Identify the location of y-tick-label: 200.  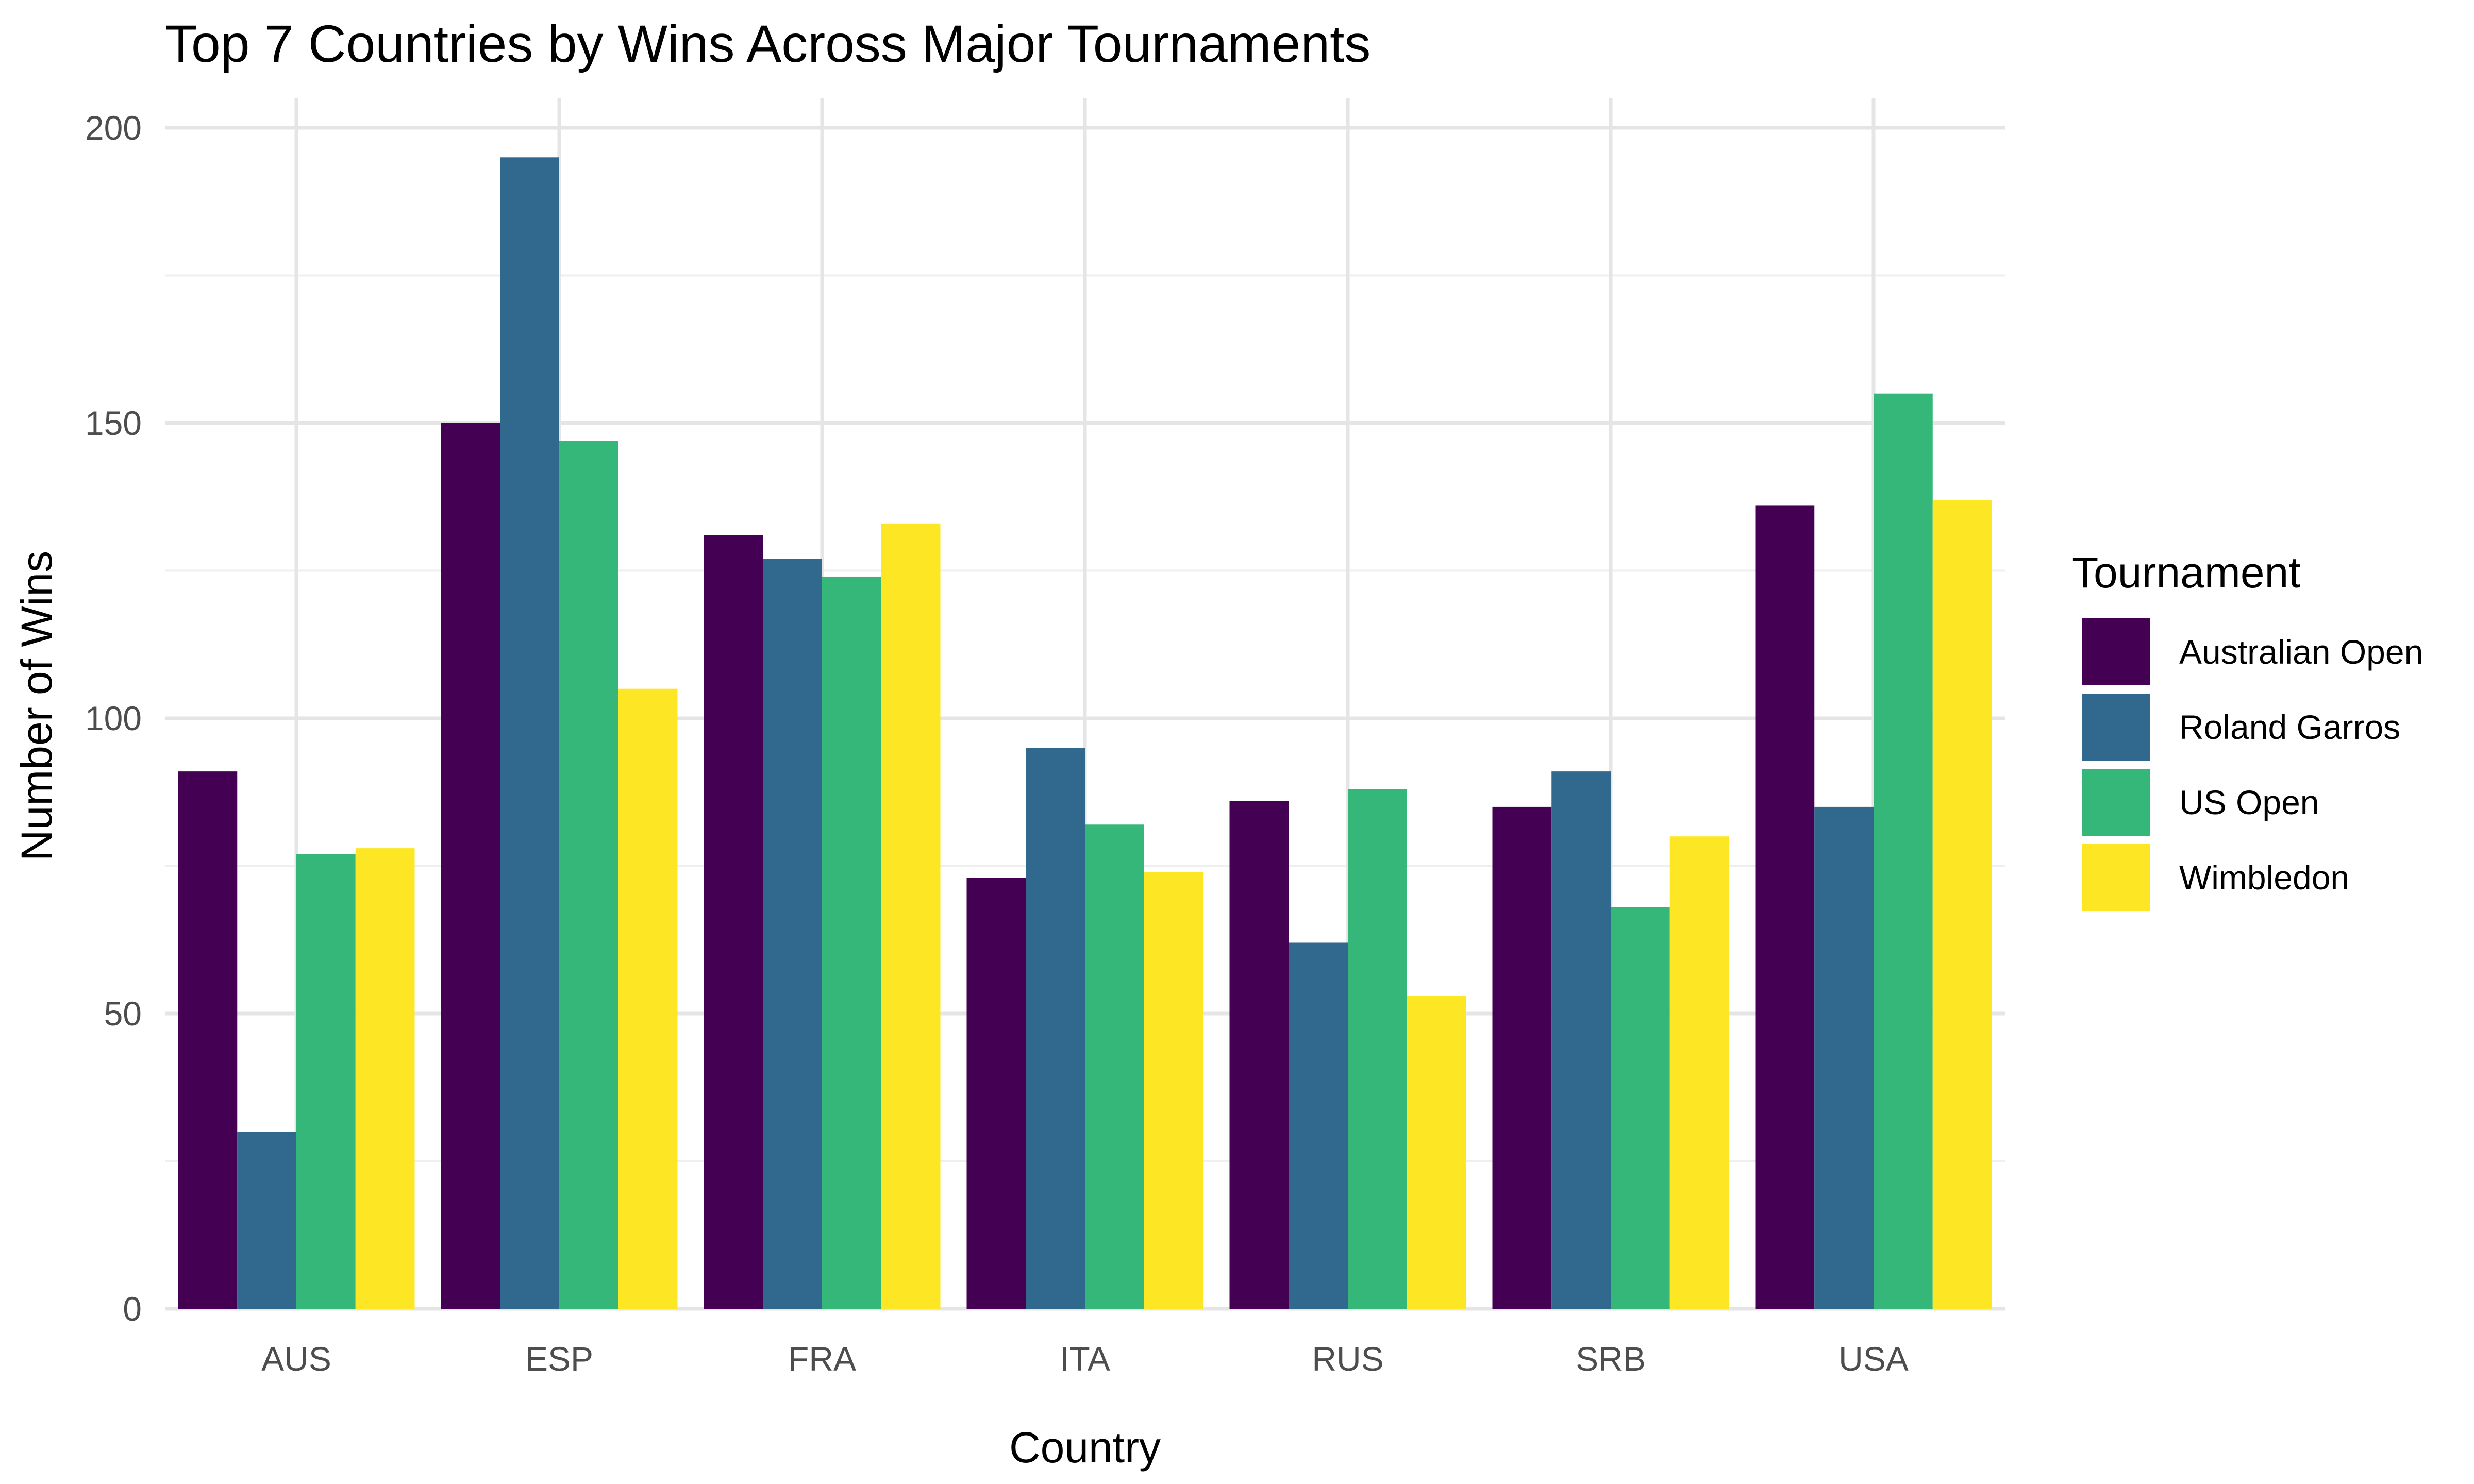
(113, 128).